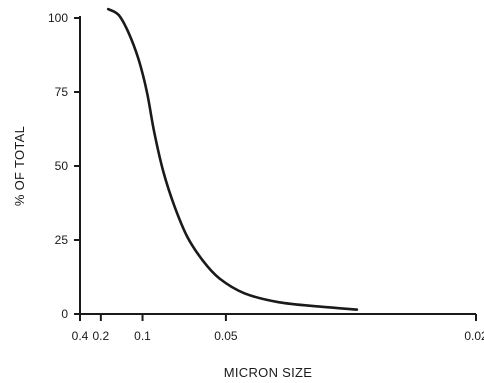 The image size is (484, 383). Describe the element at coordinates (226, 336) in the screenshot. I see `x-tick-label: 0.05` at that location.